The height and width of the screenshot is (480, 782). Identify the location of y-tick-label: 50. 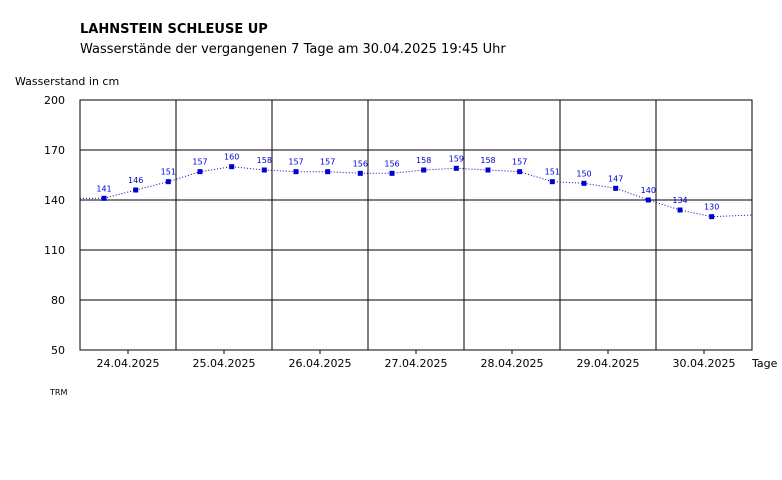
(58, 350).